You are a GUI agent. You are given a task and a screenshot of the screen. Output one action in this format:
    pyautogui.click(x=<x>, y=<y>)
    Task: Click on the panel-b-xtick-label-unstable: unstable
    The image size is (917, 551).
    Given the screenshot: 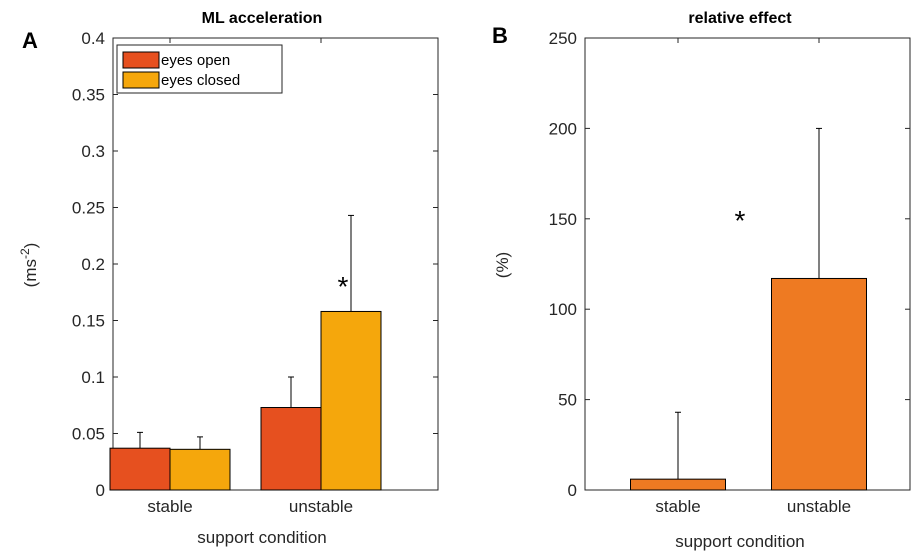 What is the action you would take?
    pyautogui.click(x=819, y=506)
    